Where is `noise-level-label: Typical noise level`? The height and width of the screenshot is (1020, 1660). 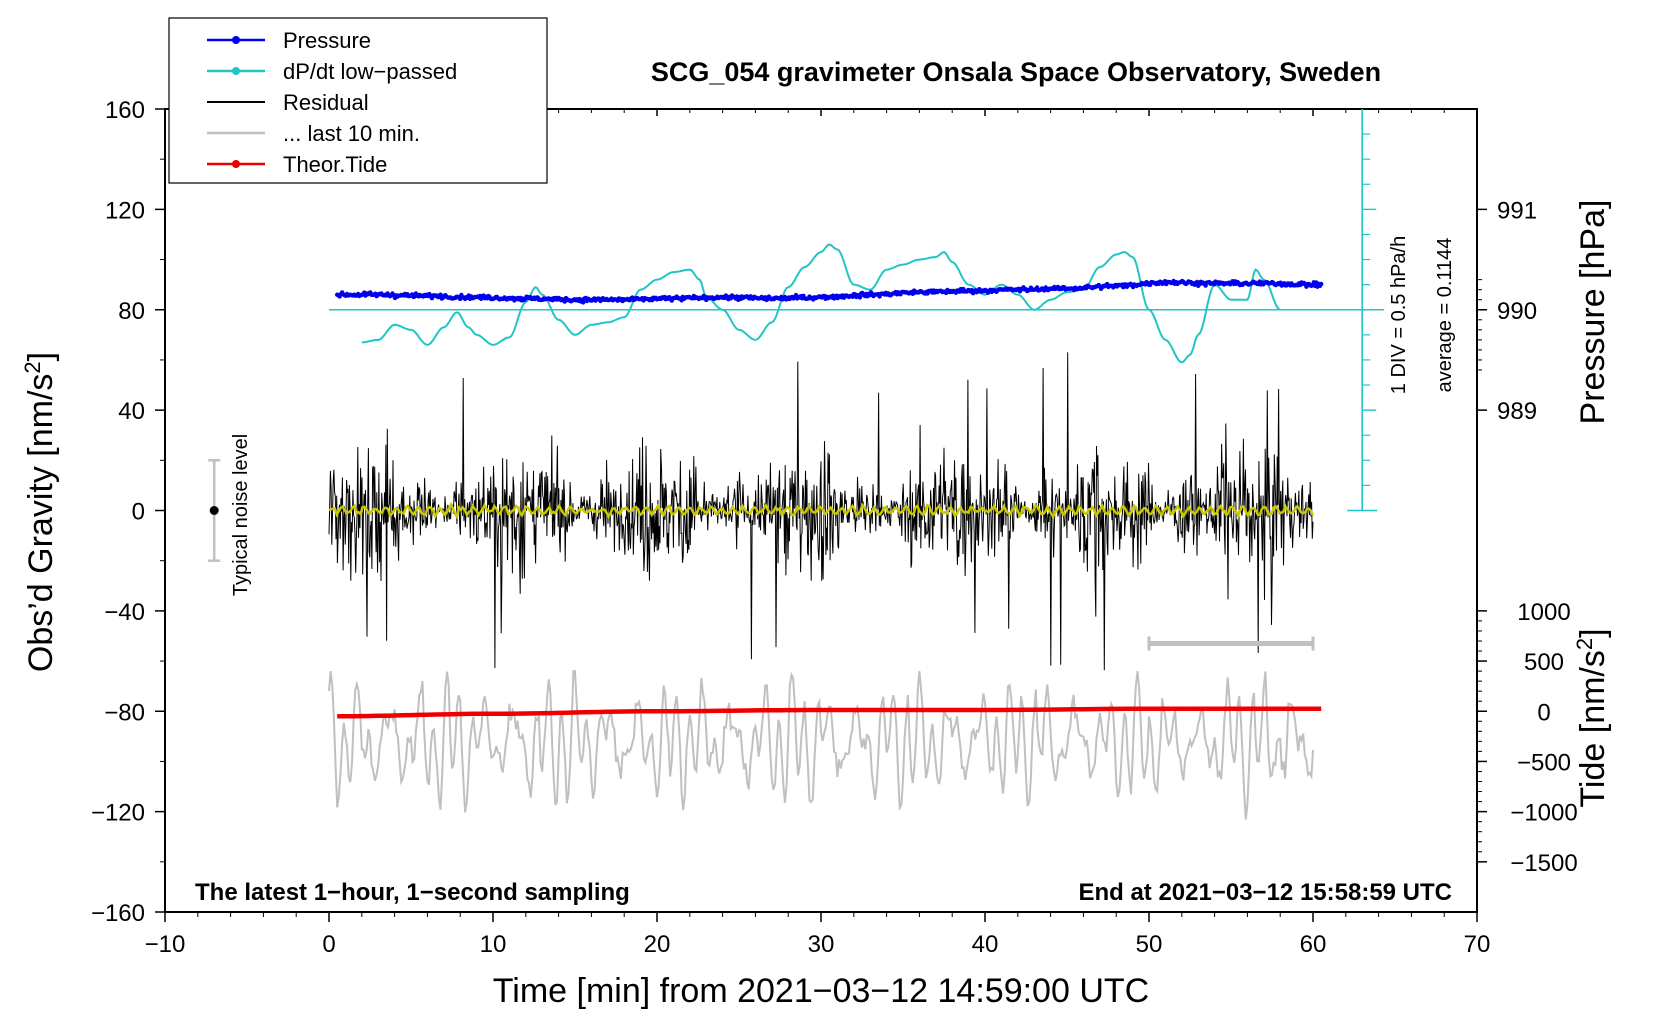 noise-level-label: Typical noise level is located at coordinates (241, 515).